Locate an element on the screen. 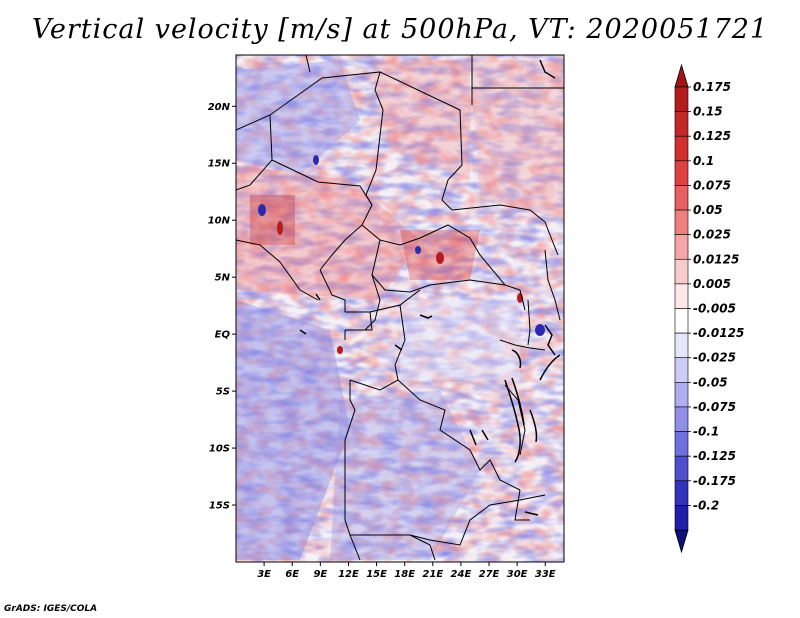 Image resolution: width=800 pixels, height=618 pixels. latitude-axis: 20N 15N 10N 5N EQ 5S 10S 15S is located at coordinates (222, 307).